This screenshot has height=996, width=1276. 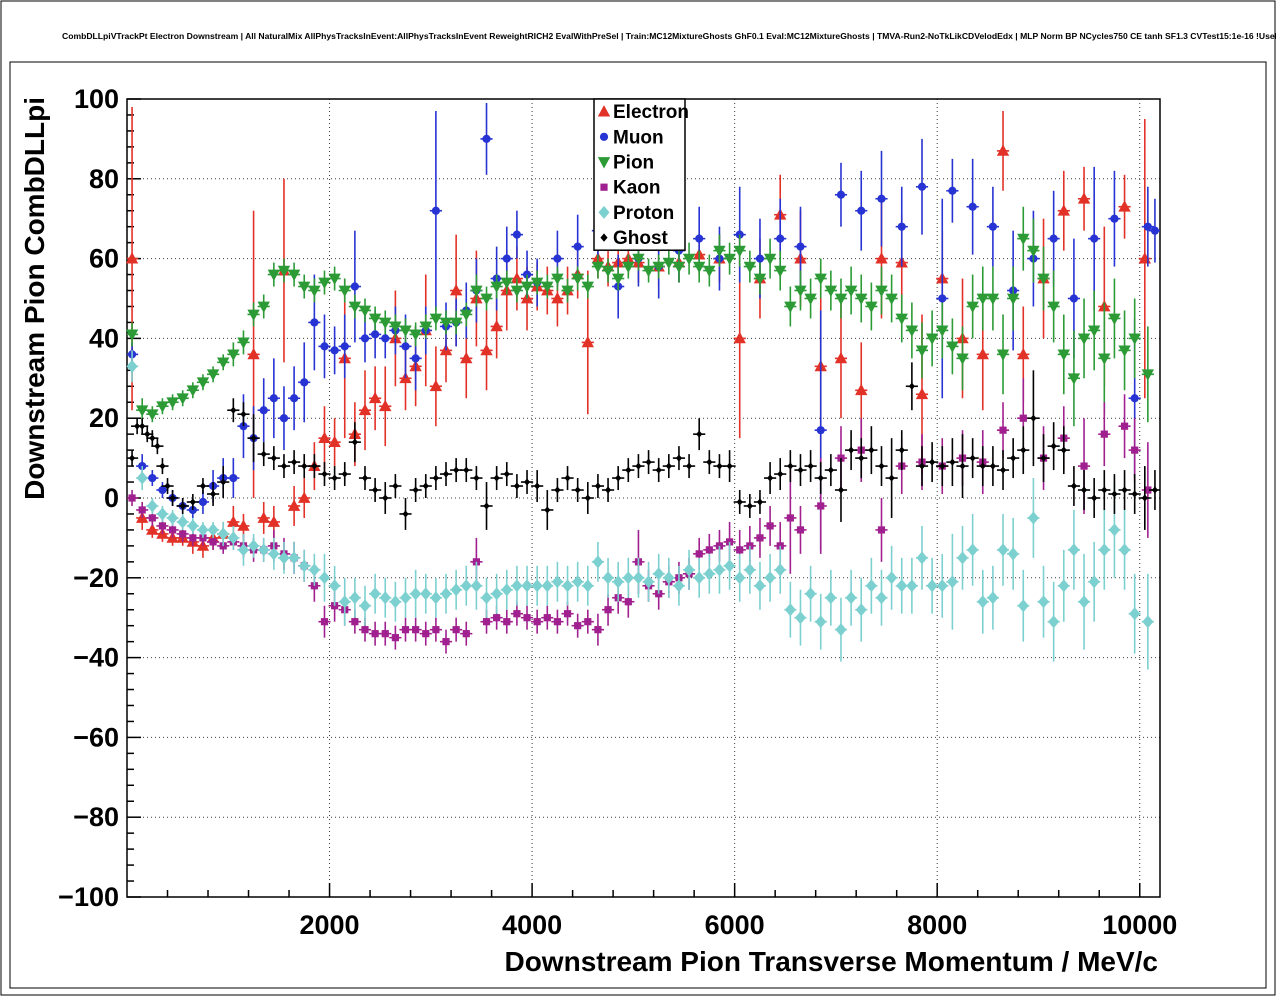 I want to click on x-tick-label: 10000, so click(x=1139, y=925).